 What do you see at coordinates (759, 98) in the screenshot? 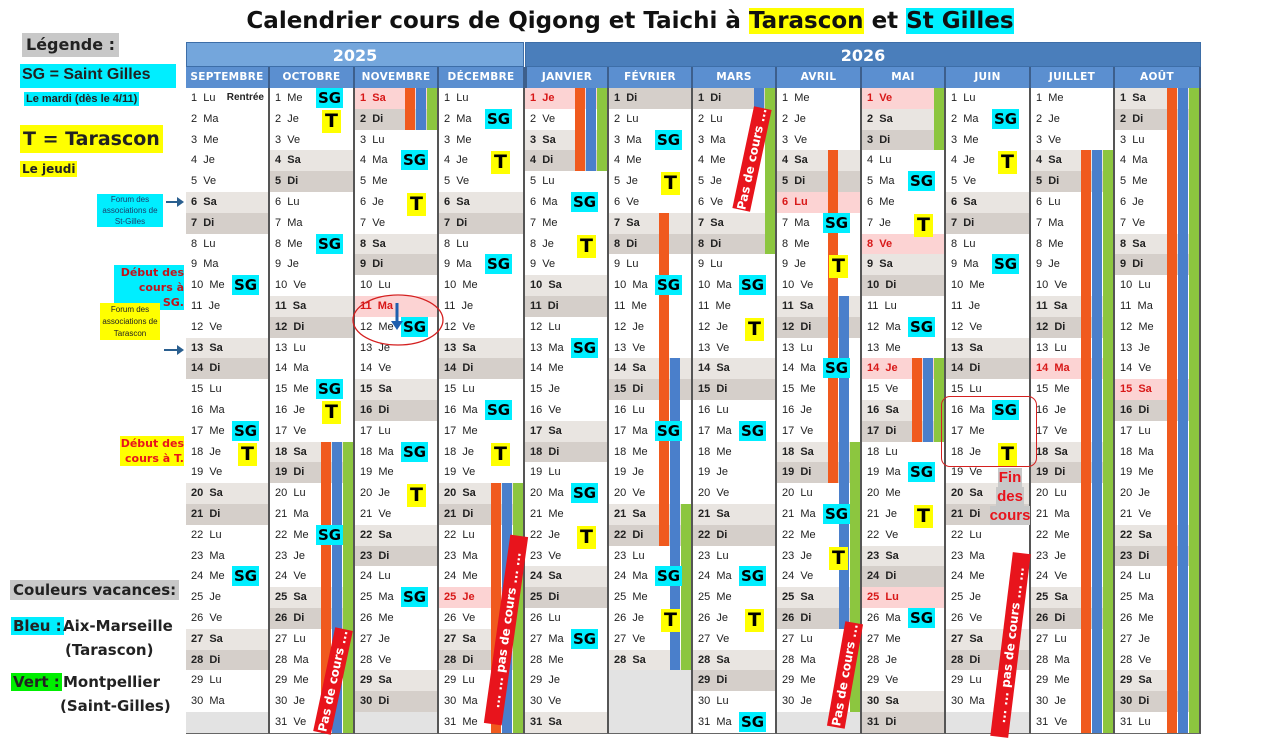
I see `vacation-bar-blue` at bounding box center [759, 98].